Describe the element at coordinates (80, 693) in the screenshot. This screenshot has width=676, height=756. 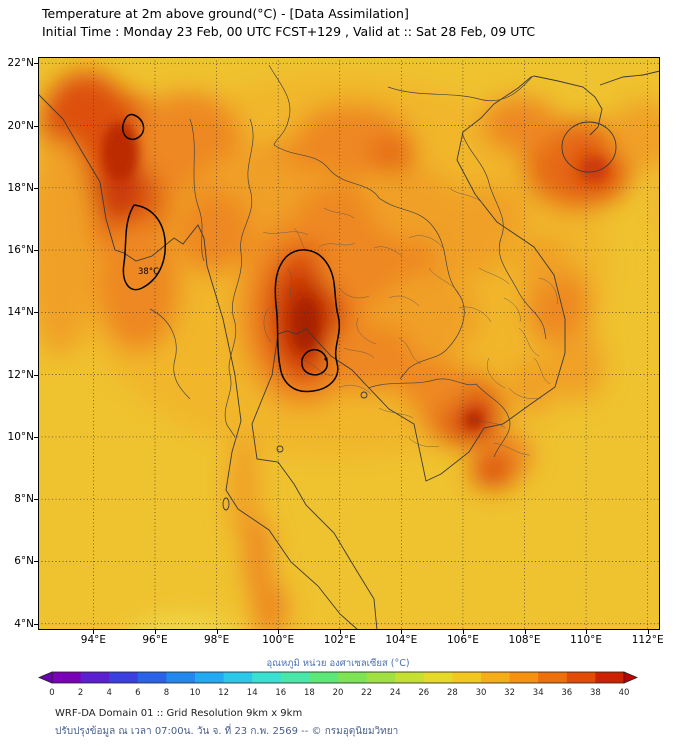
I see `colorbar-tick-label: 2` at that location.